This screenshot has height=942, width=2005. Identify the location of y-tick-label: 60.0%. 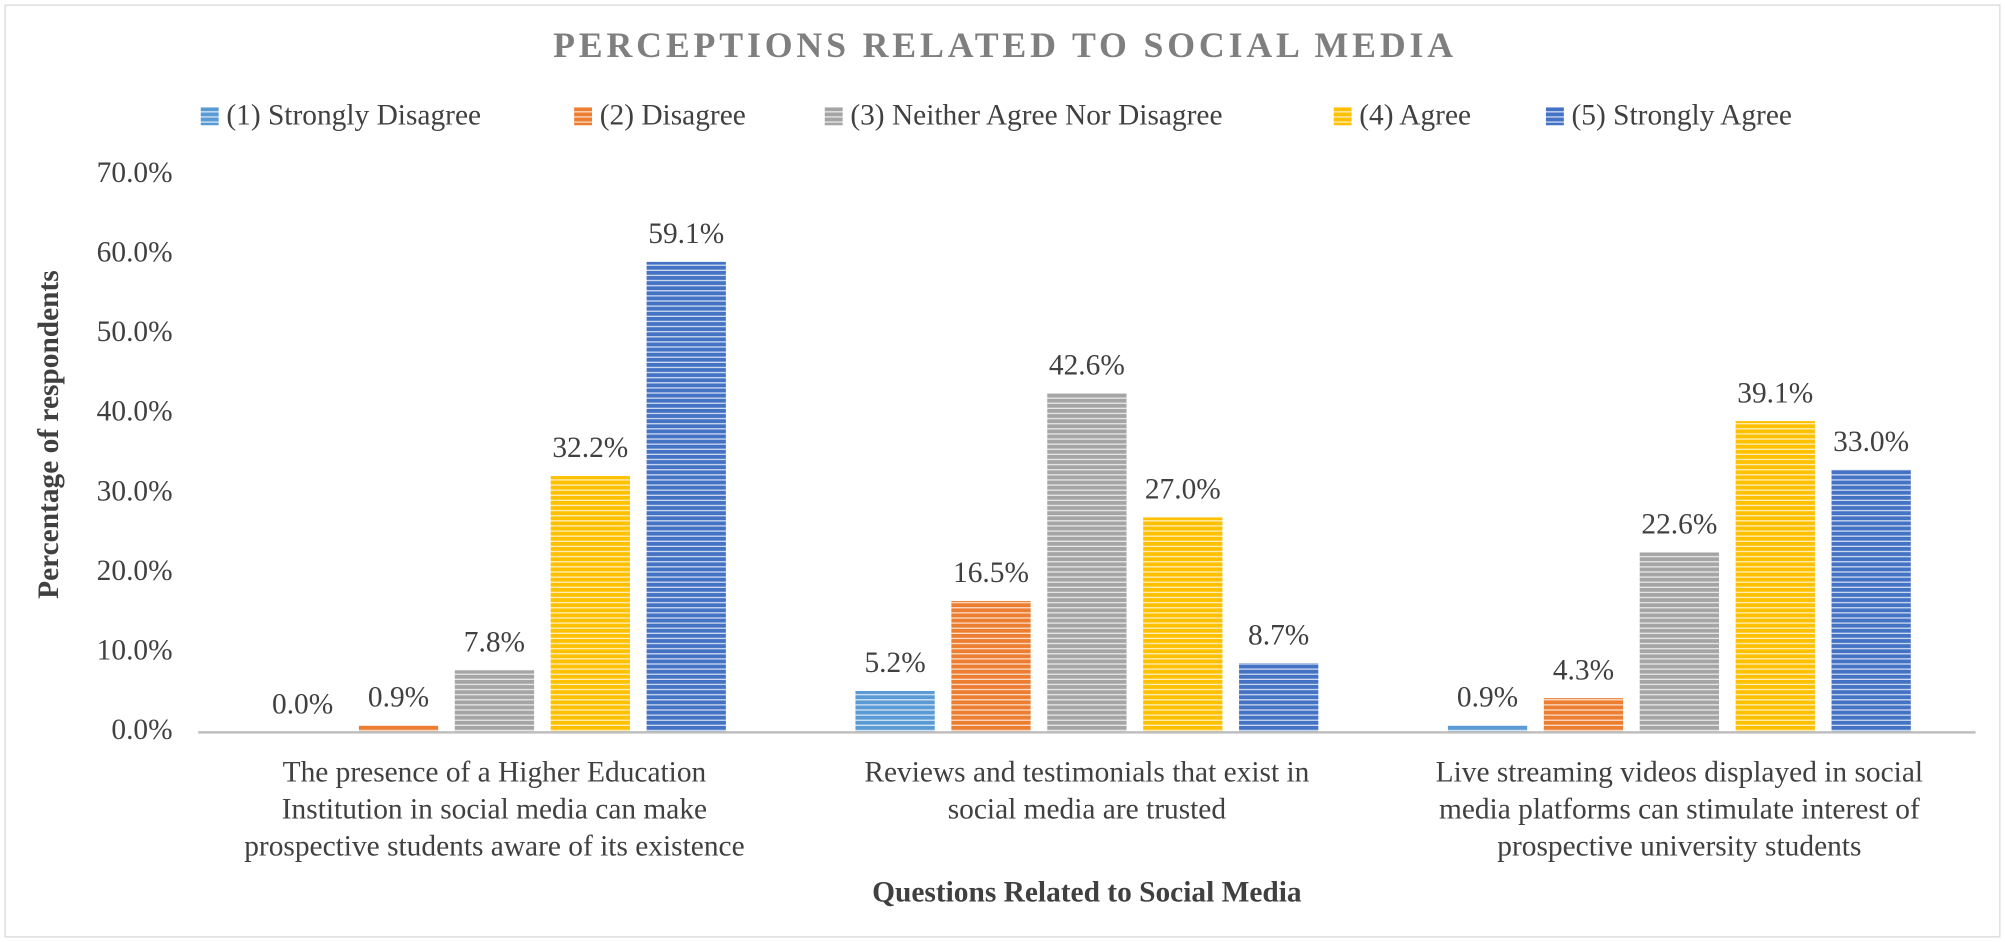
(135, 252).